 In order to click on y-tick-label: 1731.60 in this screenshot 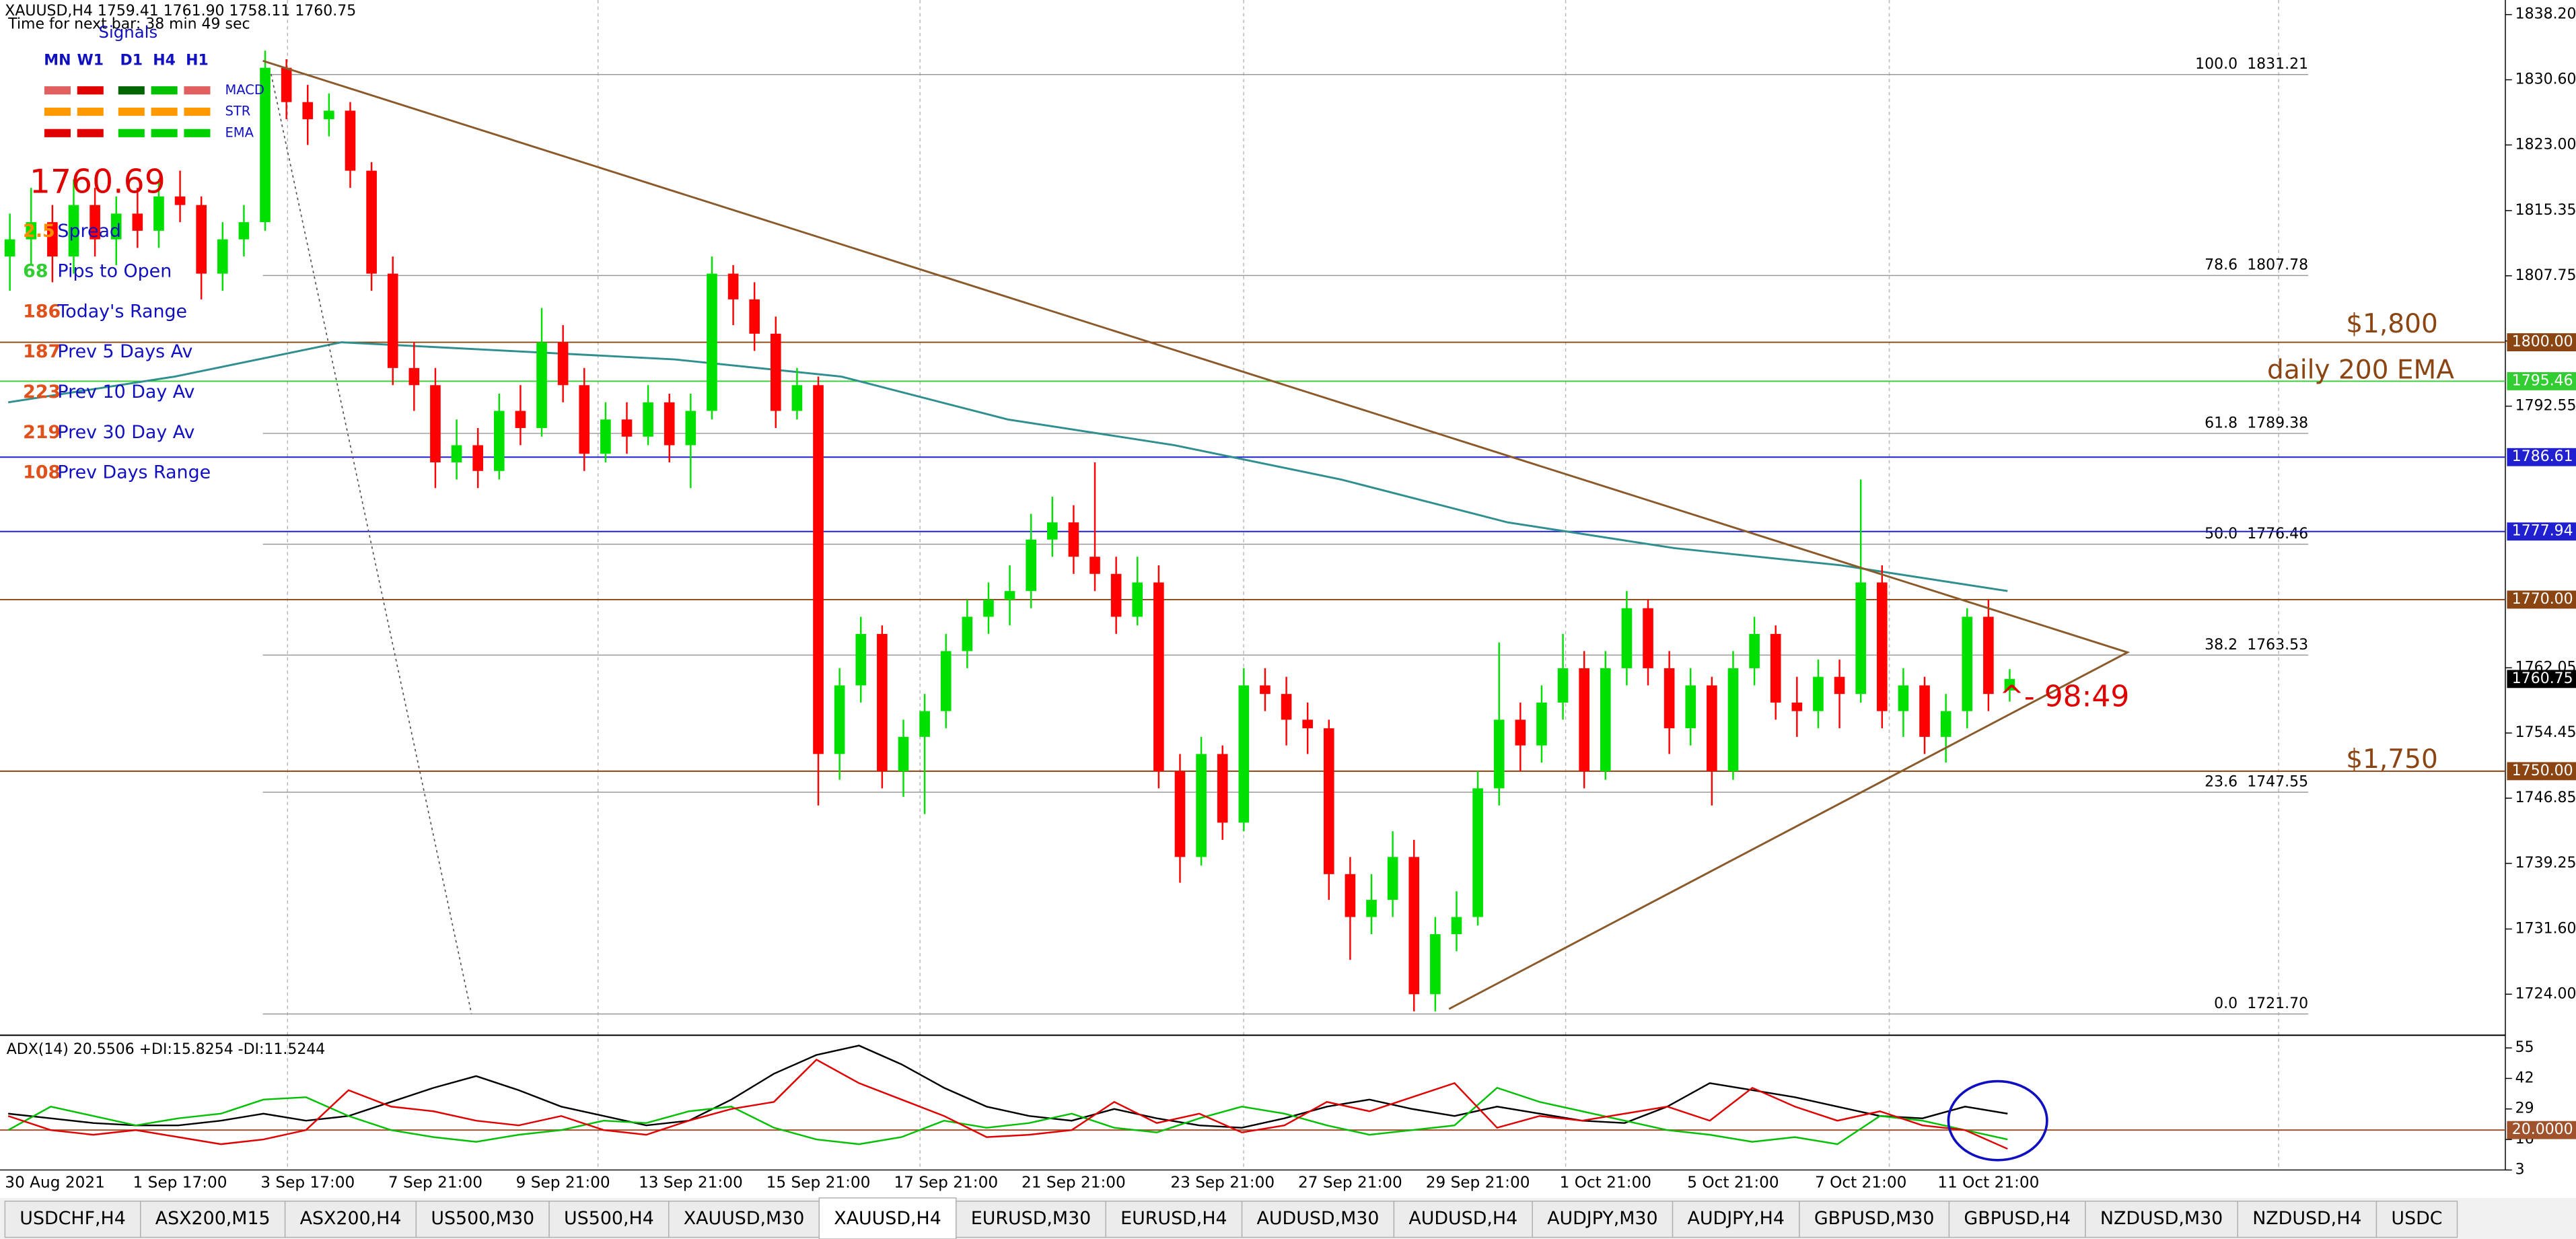, I will do `click(2545, 928)`.